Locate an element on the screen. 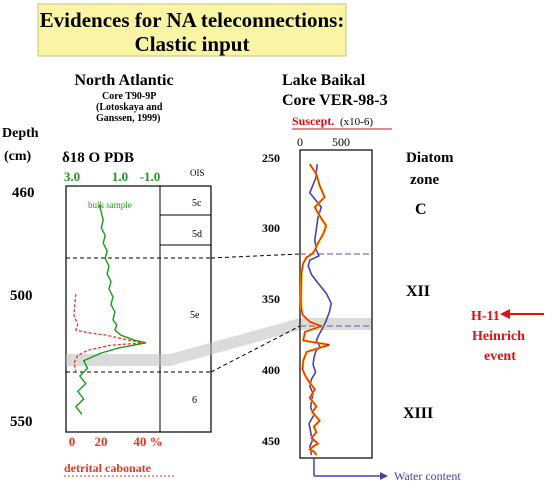 The width and height of the screenshot is (560, 490). depth-label: Depth is located at coordinates (20, 133).